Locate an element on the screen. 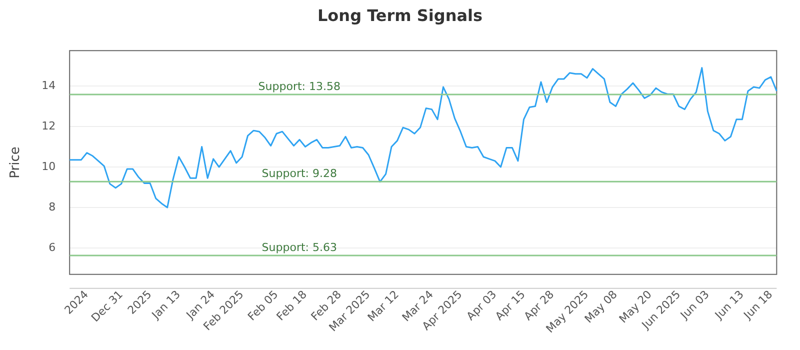 The height and width of the screenshot is (350, 800). y-tick-label: 12 is located at coordinates (49, 125).